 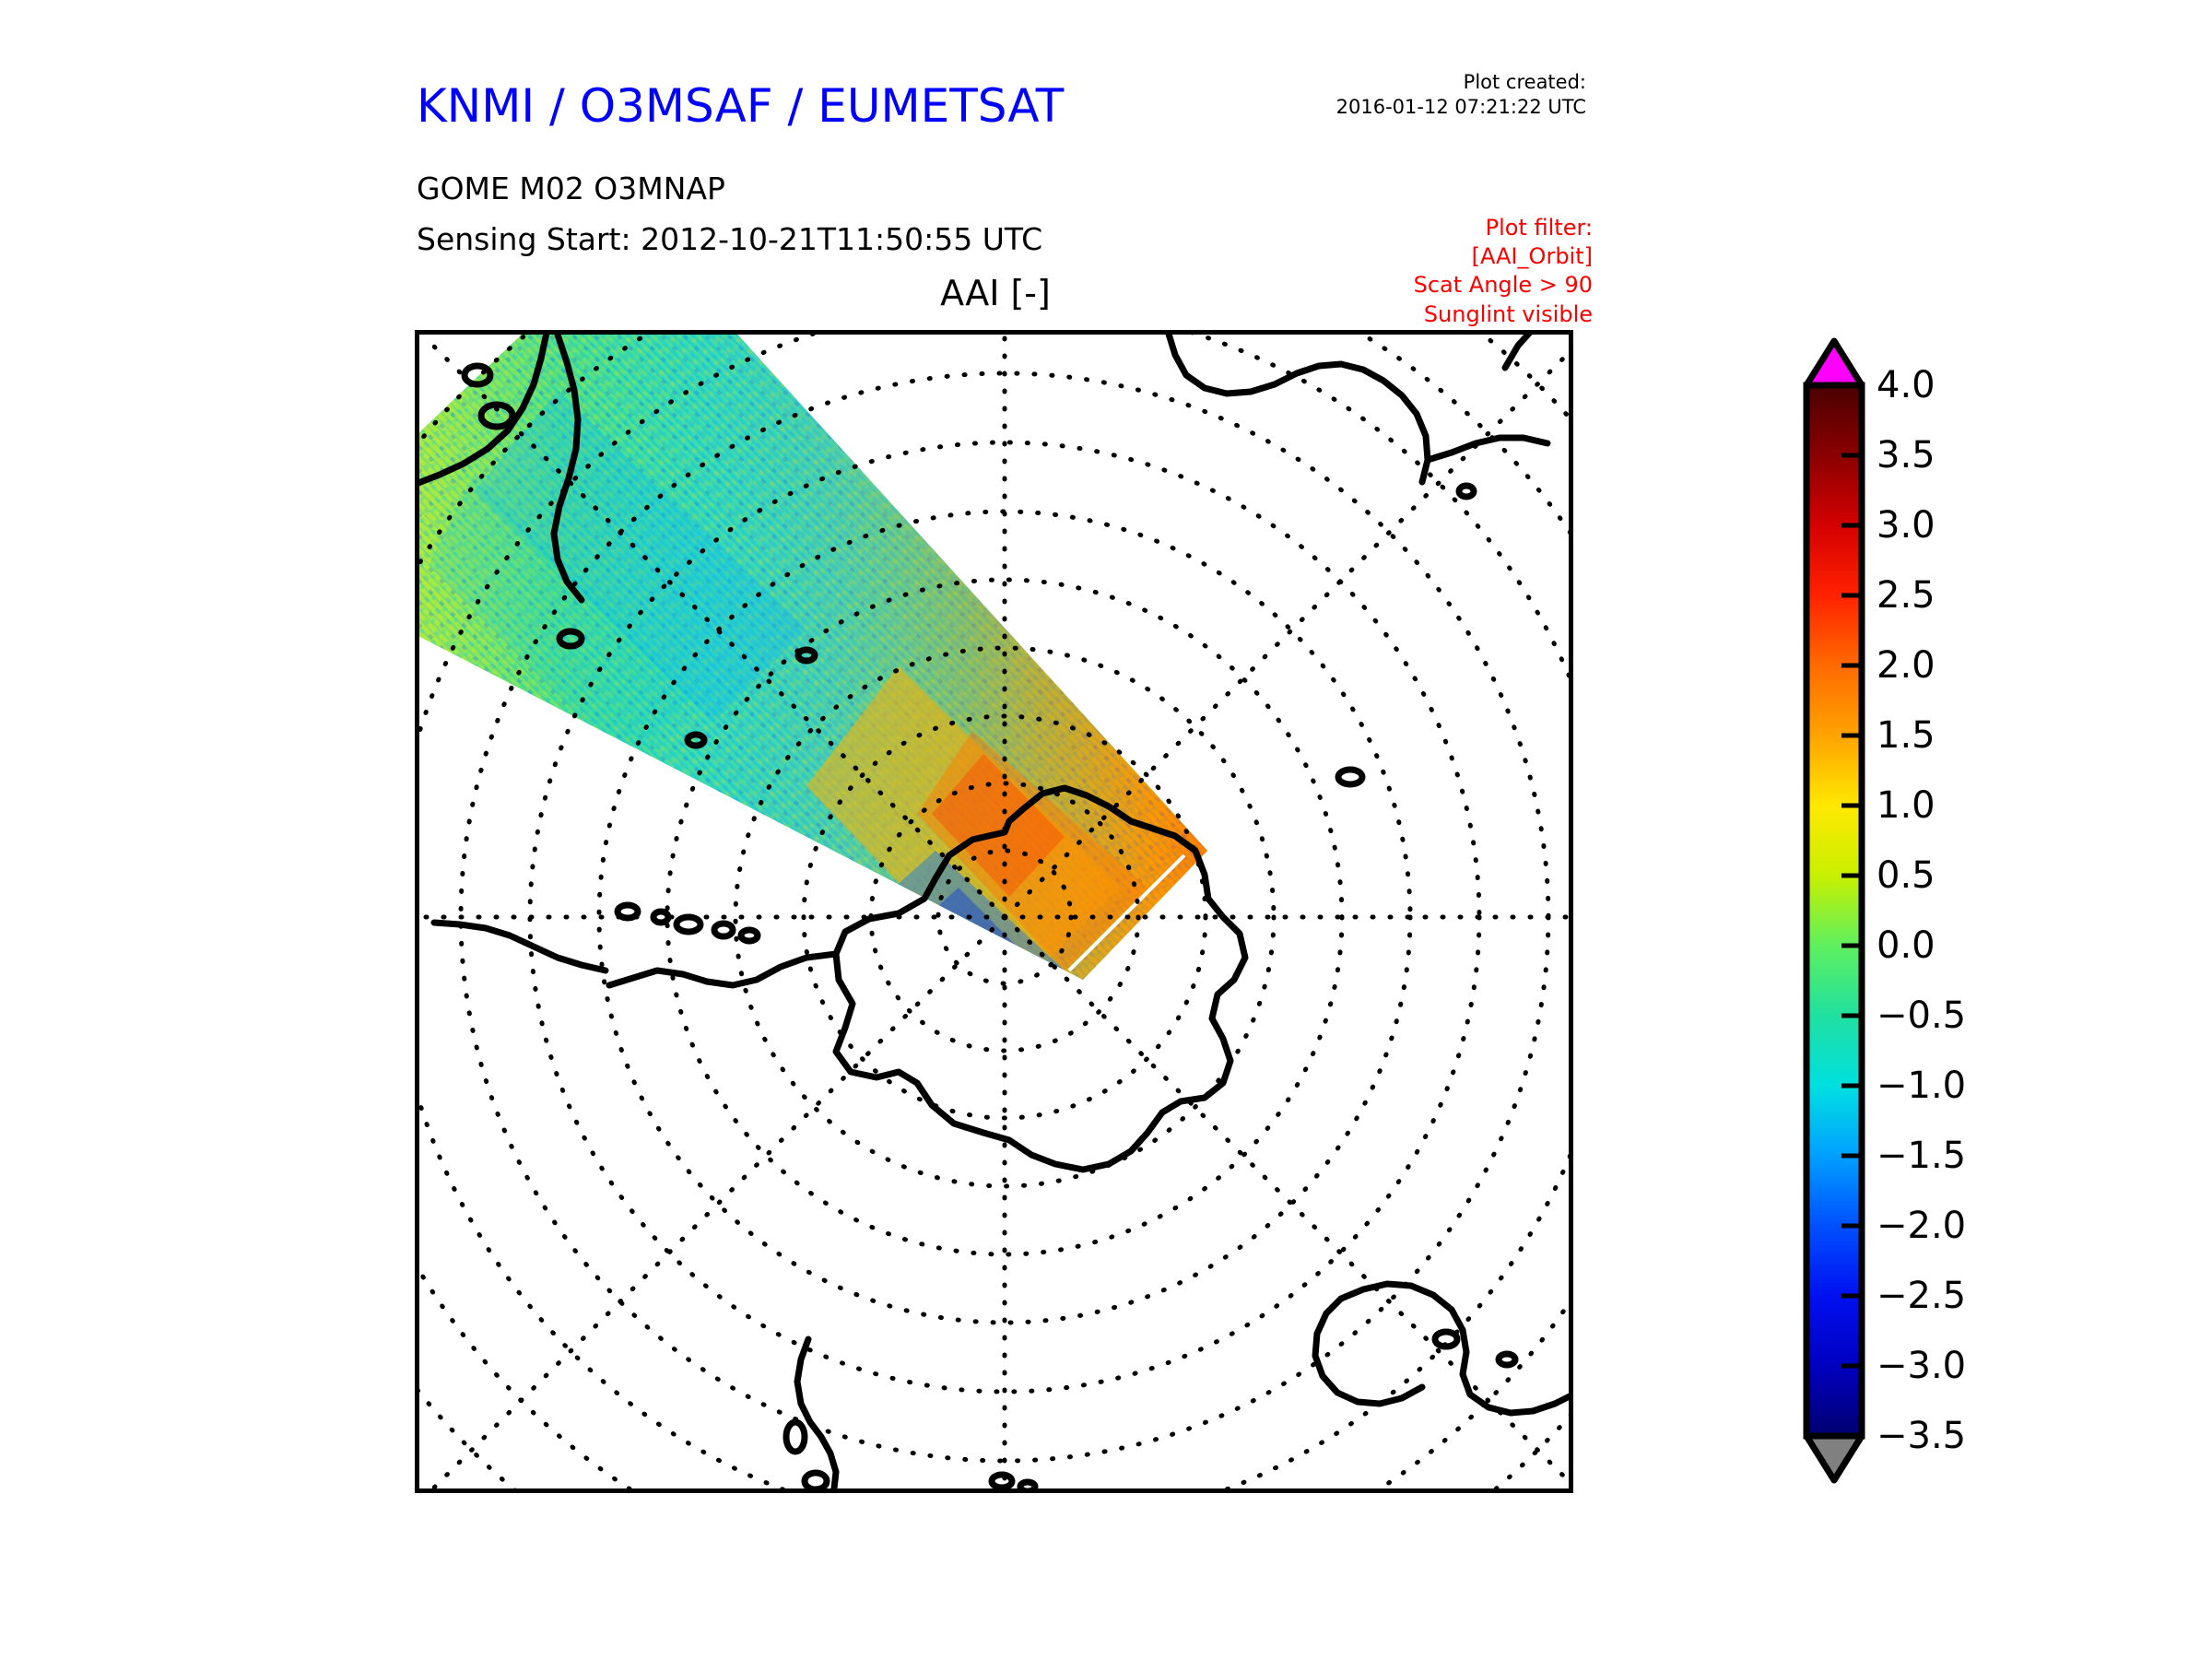 What do you see at coordinates (730, 239) in the screenshot?
I see `sensing-start-line: Sensing Start: 2012-10-21T11:50:55 UTC` at bounding box center [730, 239].